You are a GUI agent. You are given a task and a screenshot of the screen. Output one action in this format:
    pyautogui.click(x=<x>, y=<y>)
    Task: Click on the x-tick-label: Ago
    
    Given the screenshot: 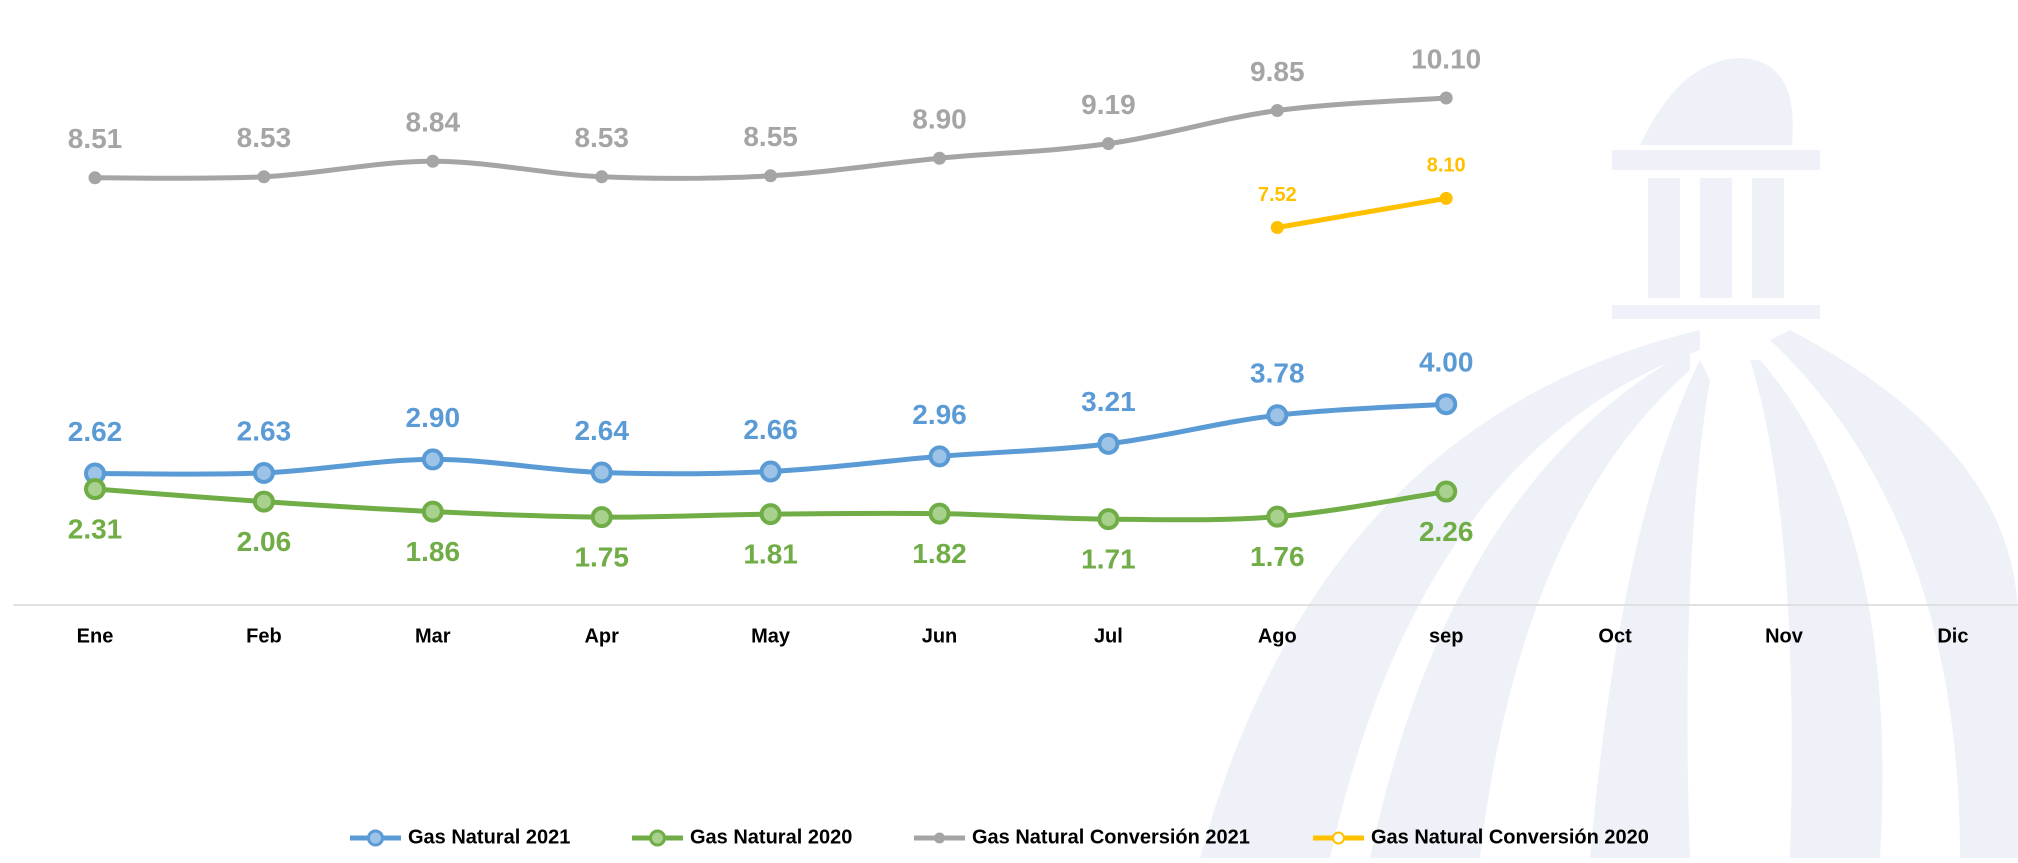 What is the action you would take?
    pyautogui.click(x=1277, y=636)
    